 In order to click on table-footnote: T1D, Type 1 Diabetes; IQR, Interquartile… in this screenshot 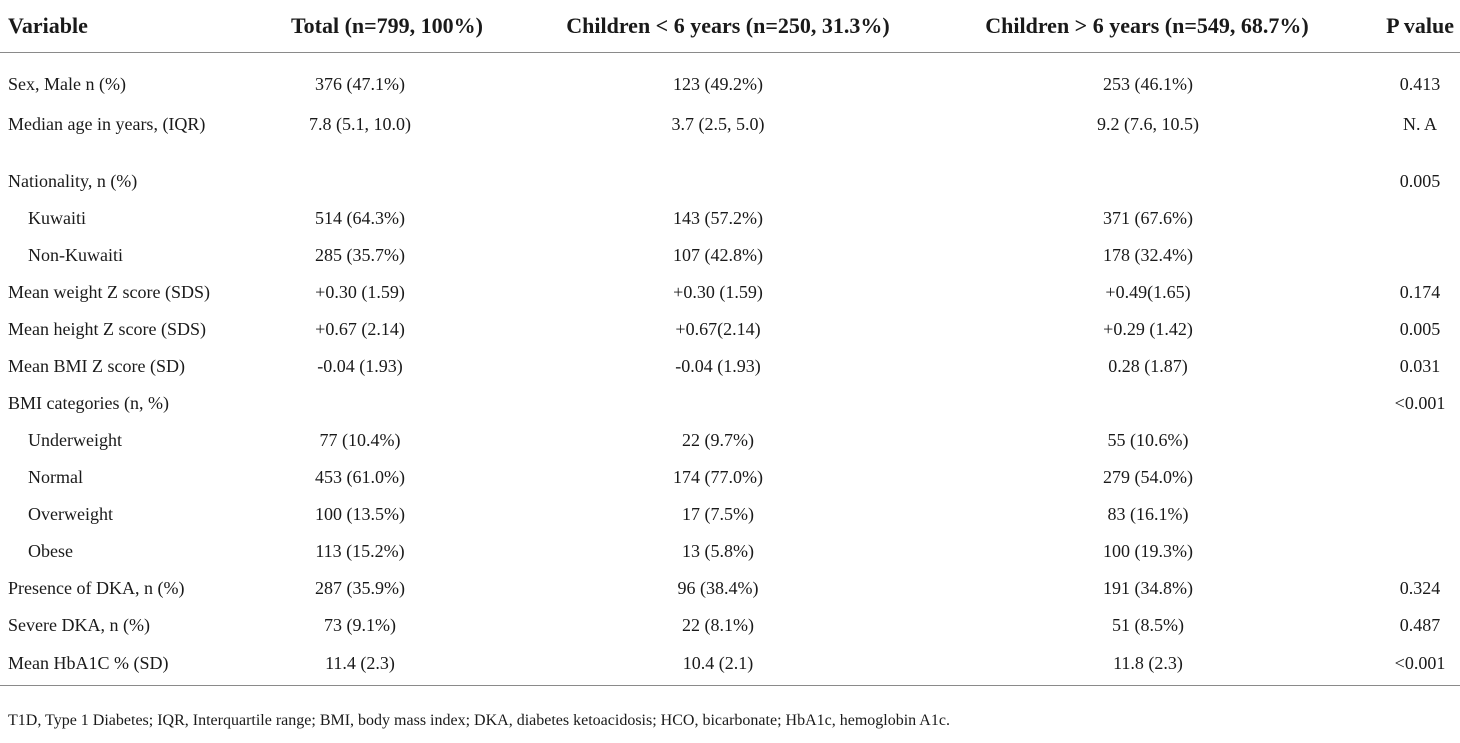, I will do `click(479, 720)`.